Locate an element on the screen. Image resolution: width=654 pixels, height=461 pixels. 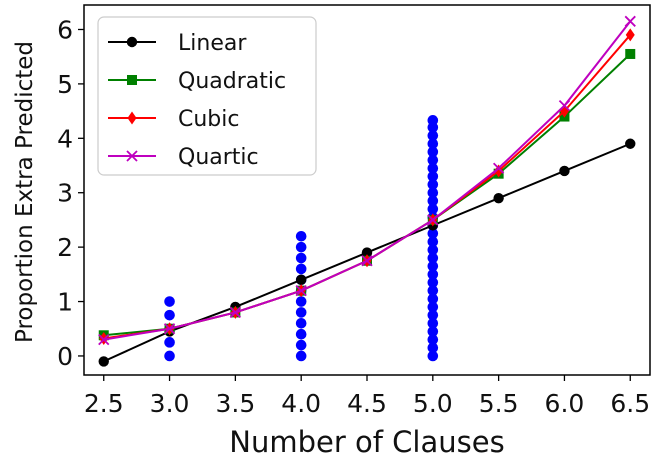
x-tick-label: 5.0 is located at coordinates (433, 403).